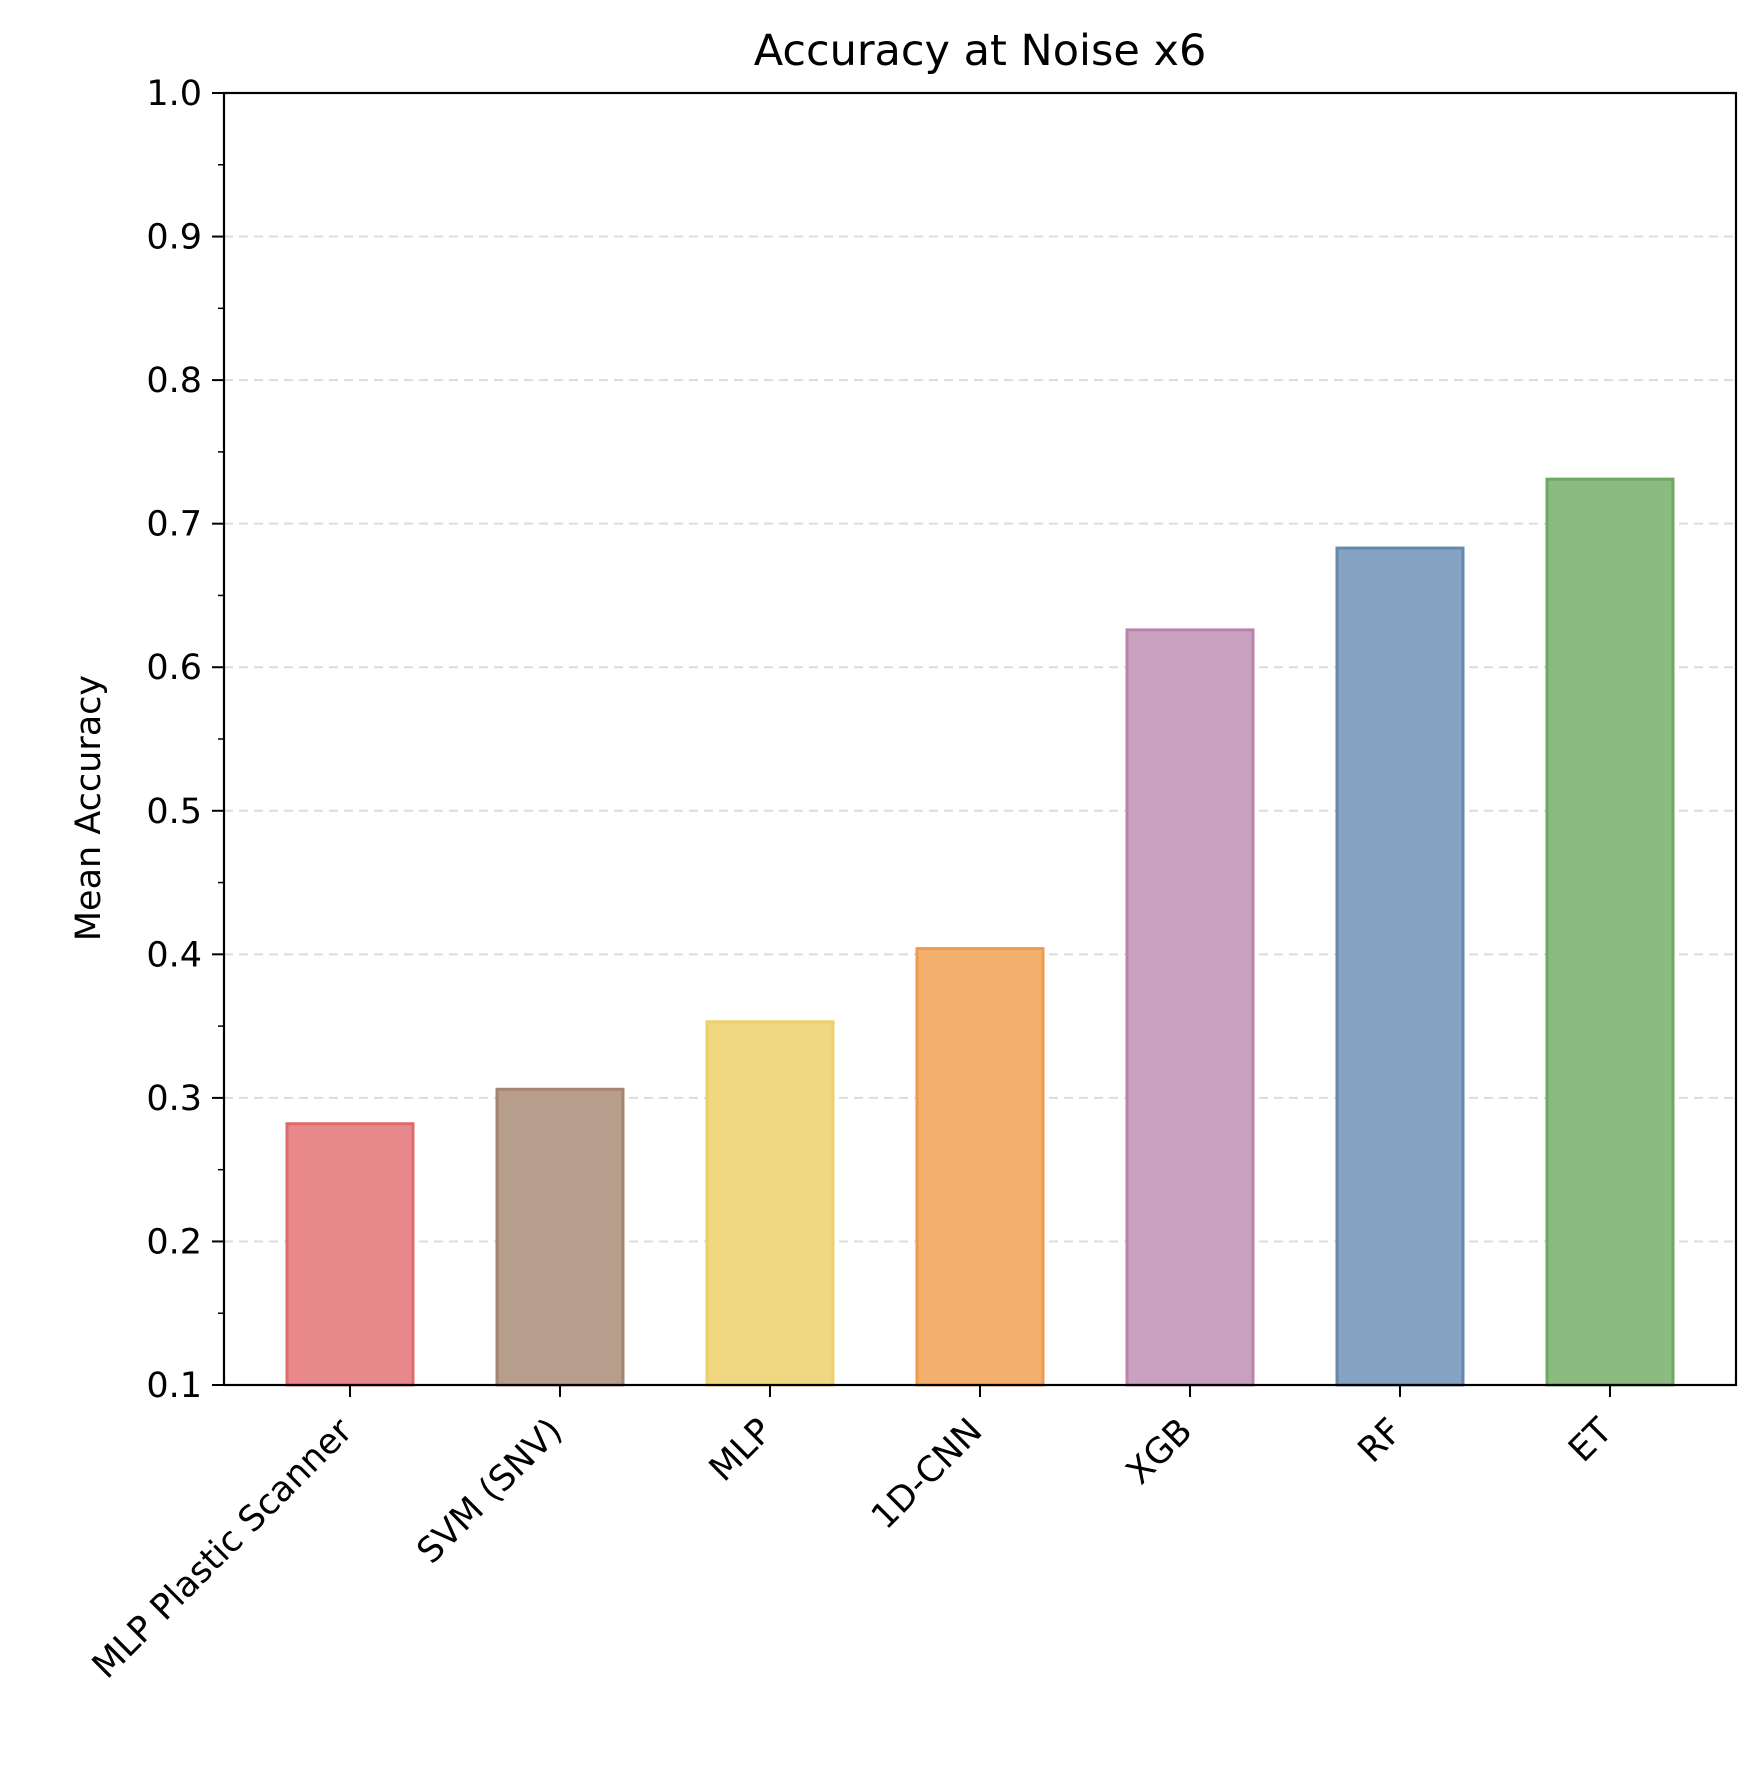 The image size is (1760, 1766). What do you see at coordinates (174, 1099) in the screenshot?
I see `y-tick-label: 0.3` at bounding box center [174, 1099].